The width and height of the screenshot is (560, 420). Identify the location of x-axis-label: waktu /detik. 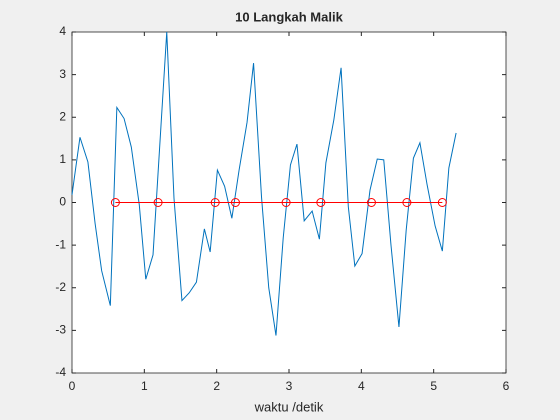
(289, 406).